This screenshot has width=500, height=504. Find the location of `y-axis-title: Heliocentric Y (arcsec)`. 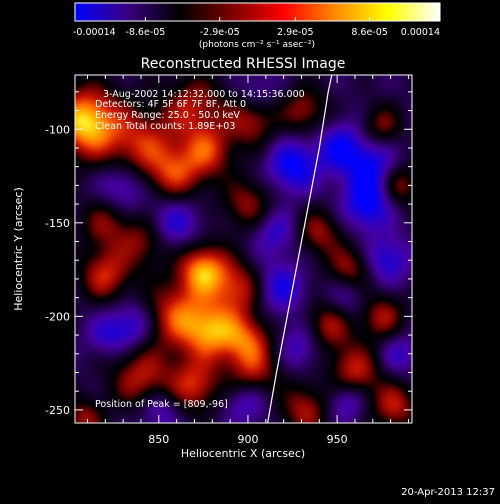

y-axis-title: Heliocentric Y (arcsec) is located at coordinates (18, 249).